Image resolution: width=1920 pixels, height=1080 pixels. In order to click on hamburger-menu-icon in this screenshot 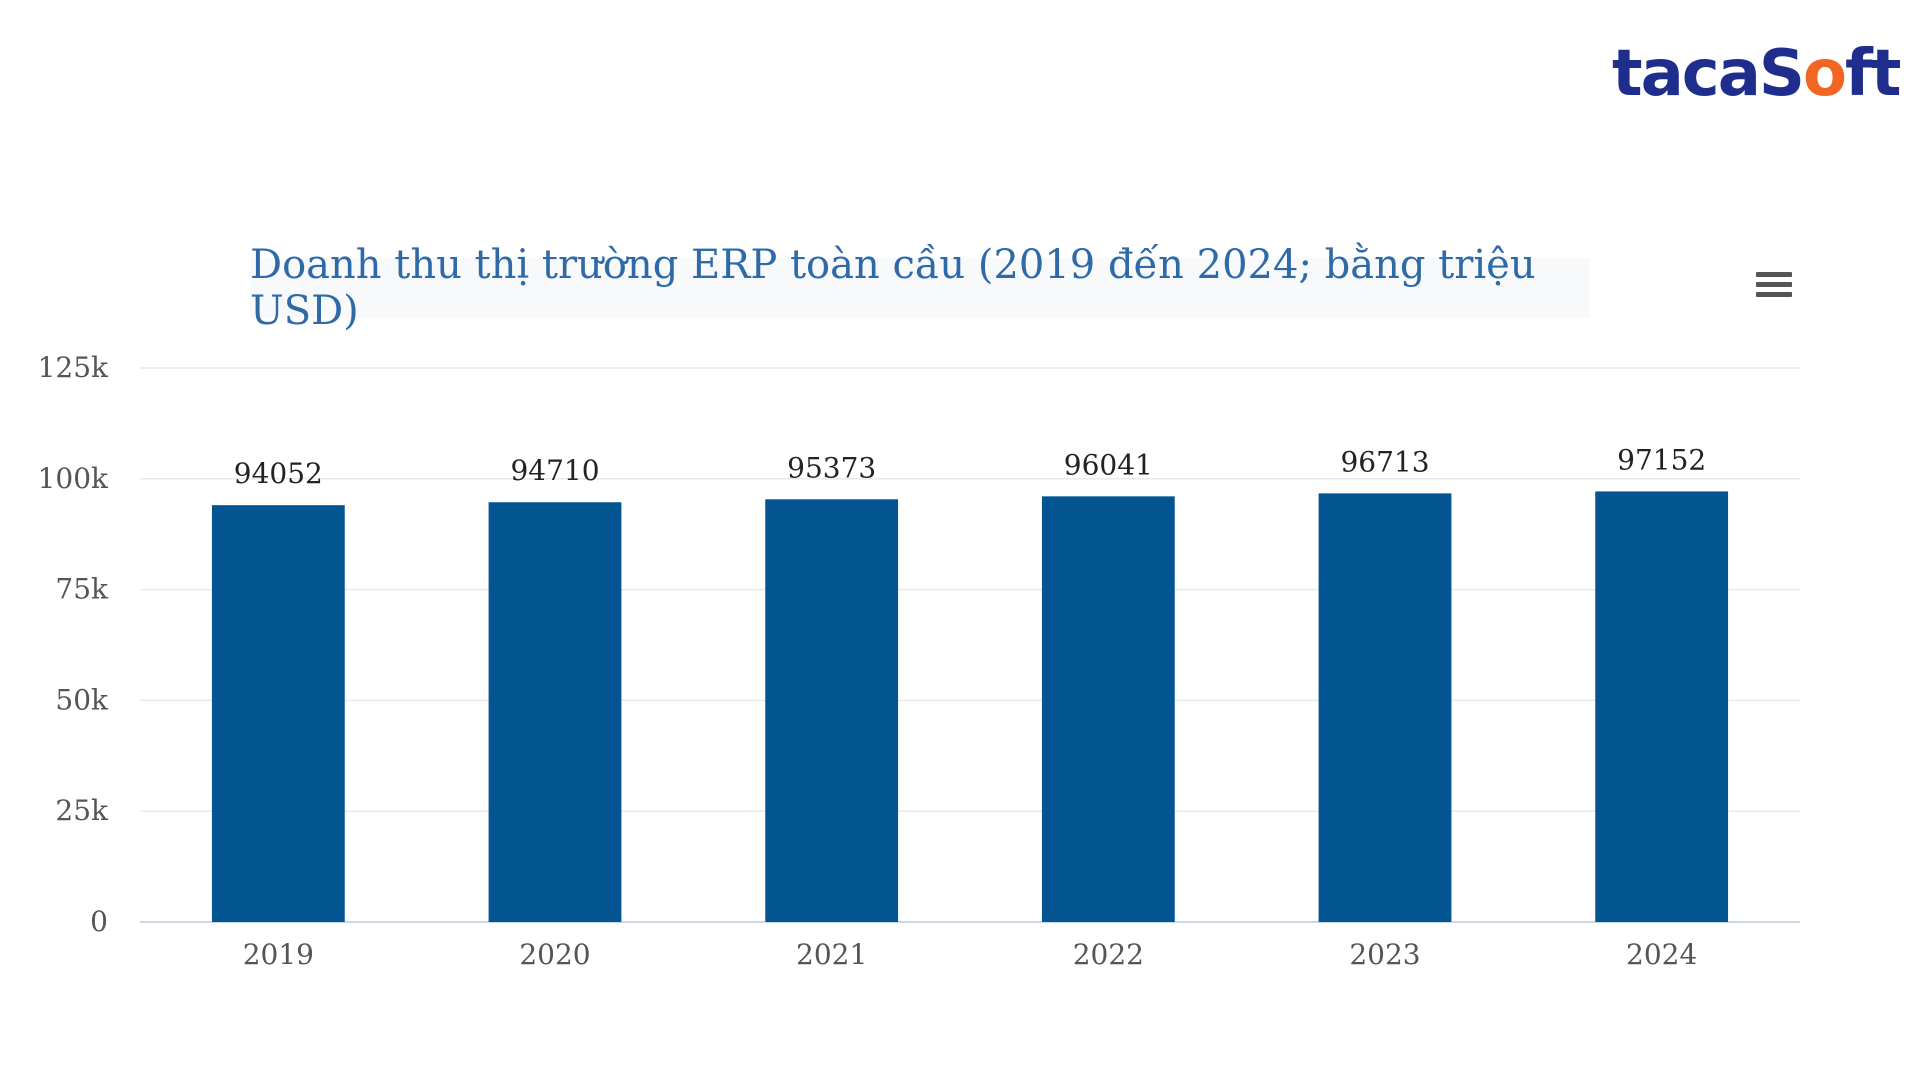, I will do `click(1774, 287)`.